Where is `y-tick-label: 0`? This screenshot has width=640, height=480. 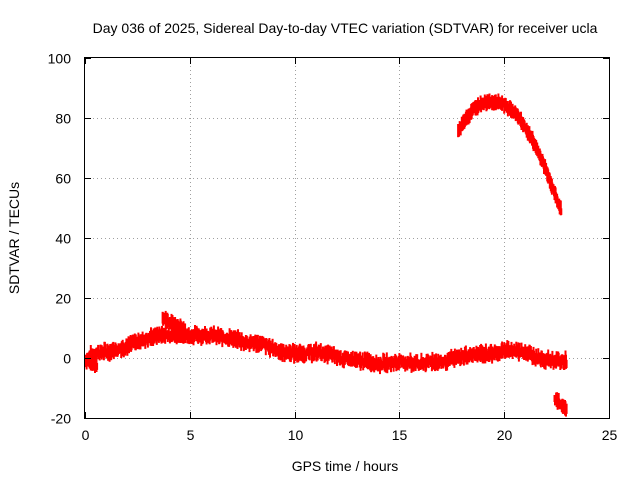 y-tick-label: 0 is located at coordinates (67, 359).